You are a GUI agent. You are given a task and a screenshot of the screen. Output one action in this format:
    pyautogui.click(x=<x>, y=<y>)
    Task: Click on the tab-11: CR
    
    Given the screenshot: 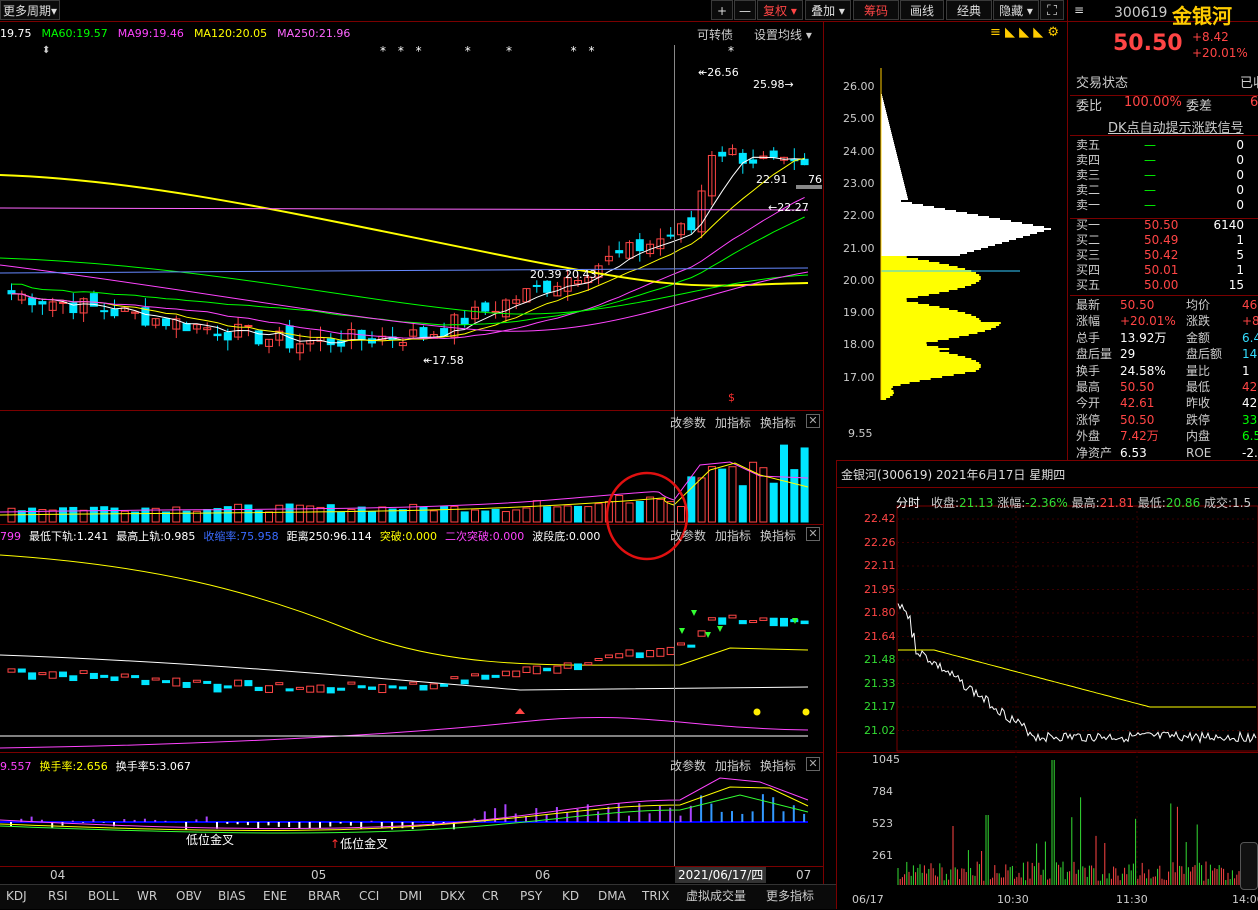 What is the action you would take?
    pyautogui.click(x=490, y=897)
    